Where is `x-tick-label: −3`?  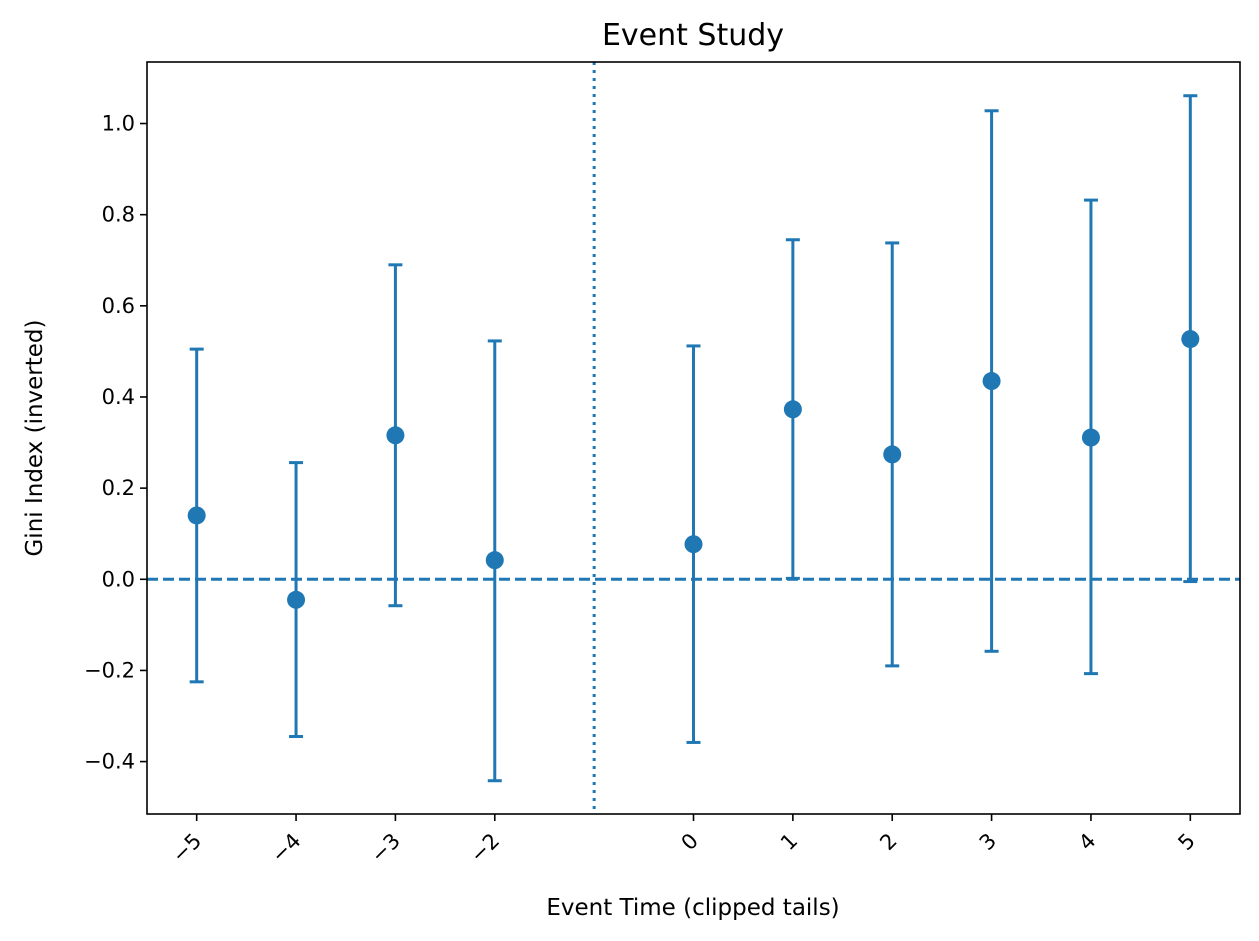
x-tick-label: −3 is located at coordinates (385, 848).